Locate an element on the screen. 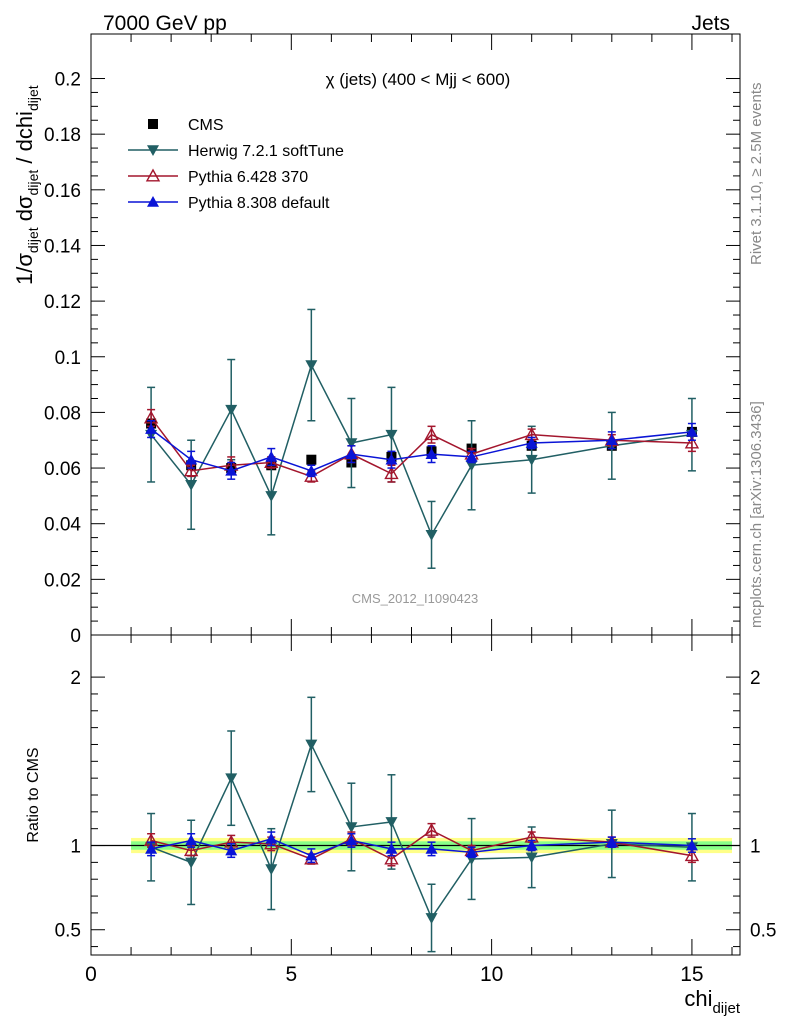 The width and height of the screenshot is (786, 1024). legend-entry: Pythia 8.308 default is located at coordinates (229, 203).